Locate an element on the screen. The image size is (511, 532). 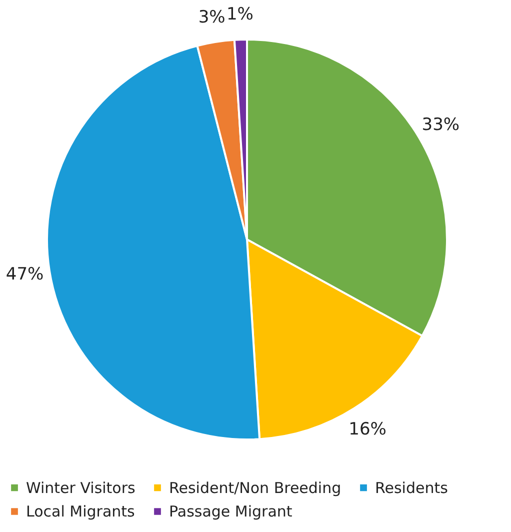
data-label: 1% is located at coordinates (240, 14).